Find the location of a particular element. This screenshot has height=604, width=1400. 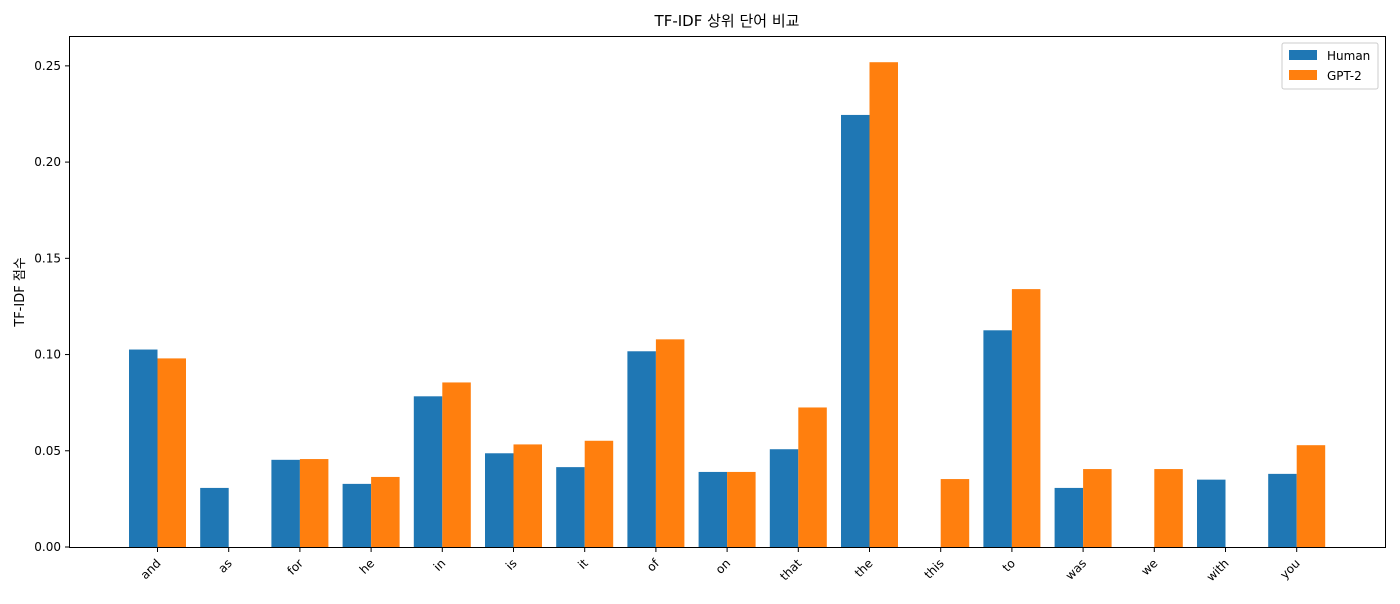

x-tick-label-to: to is located at coordinates (1009, 565).